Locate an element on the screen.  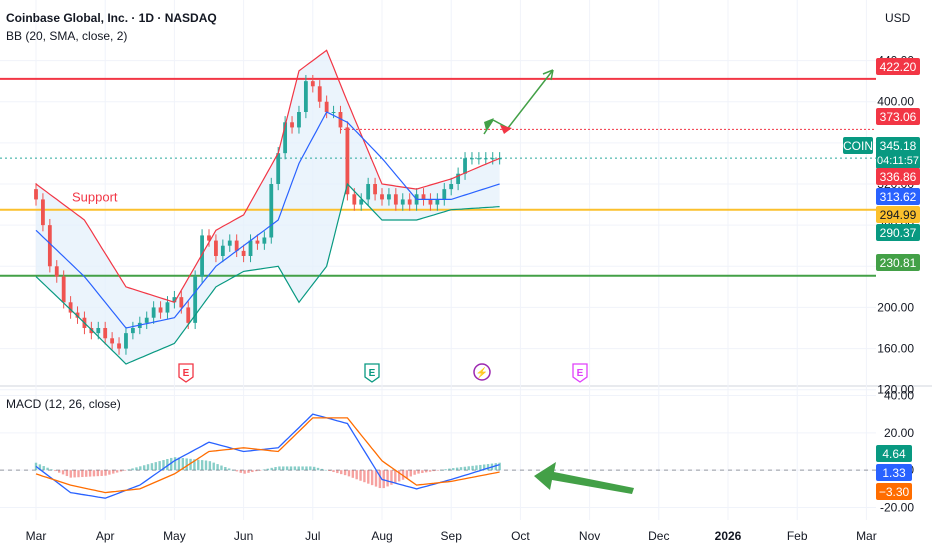
bb-indicator-label: BB (20, SMA, close, 2) is located at coordinates (66, 36).